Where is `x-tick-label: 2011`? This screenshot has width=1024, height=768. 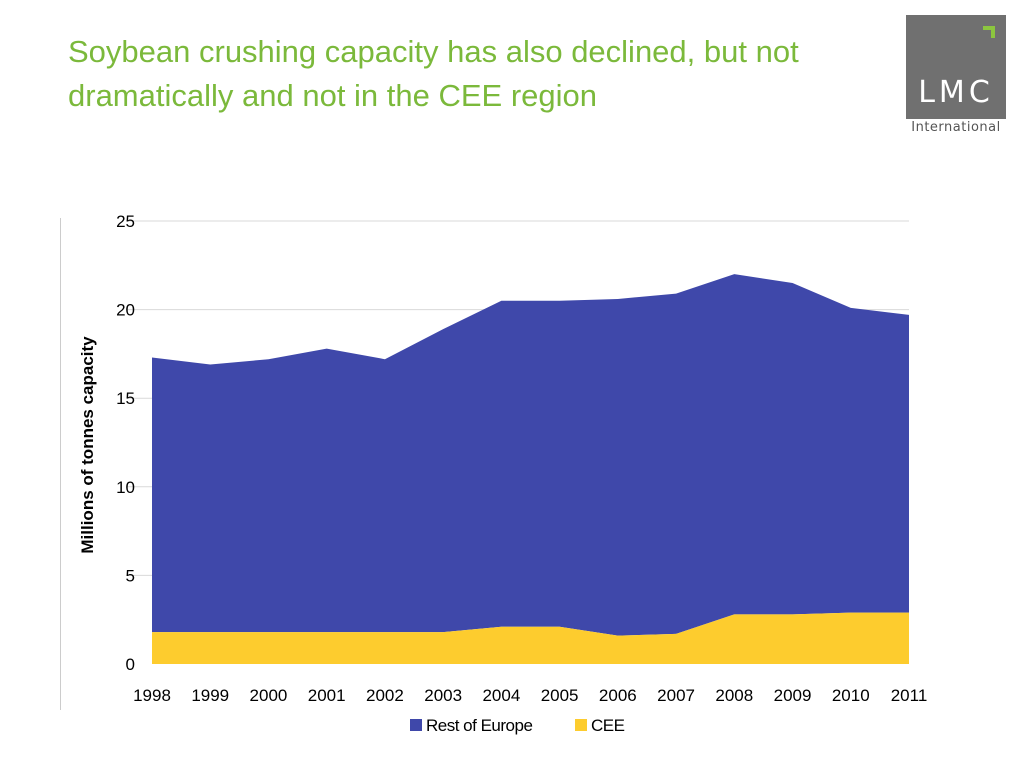
x-tick-label: 2011 is located at coordinates (909, 695).